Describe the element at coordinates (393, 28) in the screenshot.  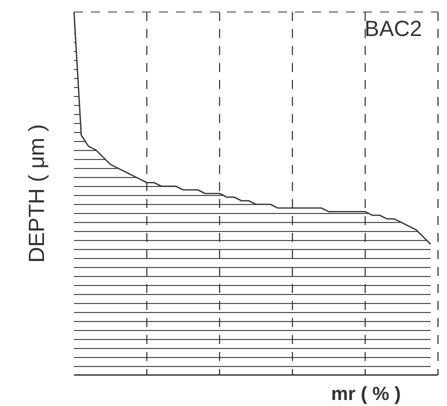
I see `chart-title: BAC2` at that location.